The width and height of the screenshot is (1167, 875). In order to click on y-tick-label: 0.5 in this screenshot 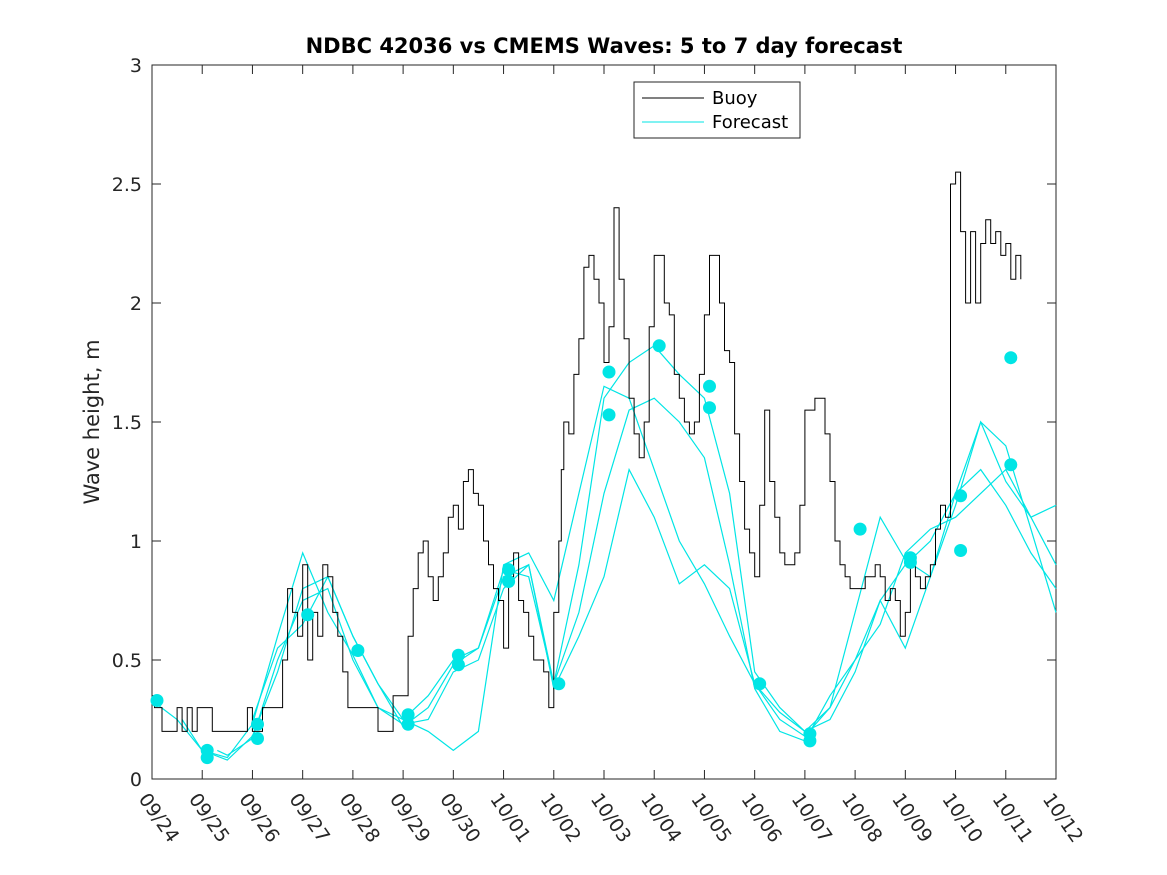, I will do `click(127, 661)`.